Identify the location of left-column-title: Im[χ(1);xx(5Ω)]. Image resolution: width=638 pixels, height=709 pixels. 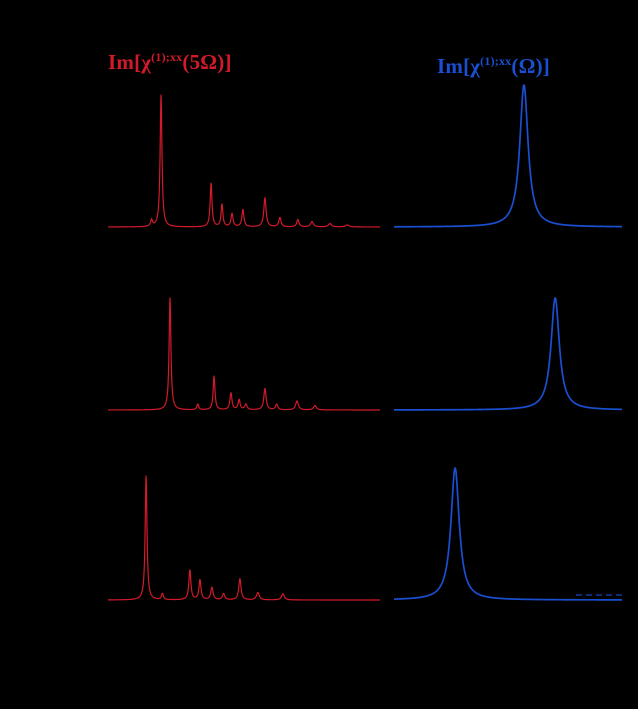
(170, 62).